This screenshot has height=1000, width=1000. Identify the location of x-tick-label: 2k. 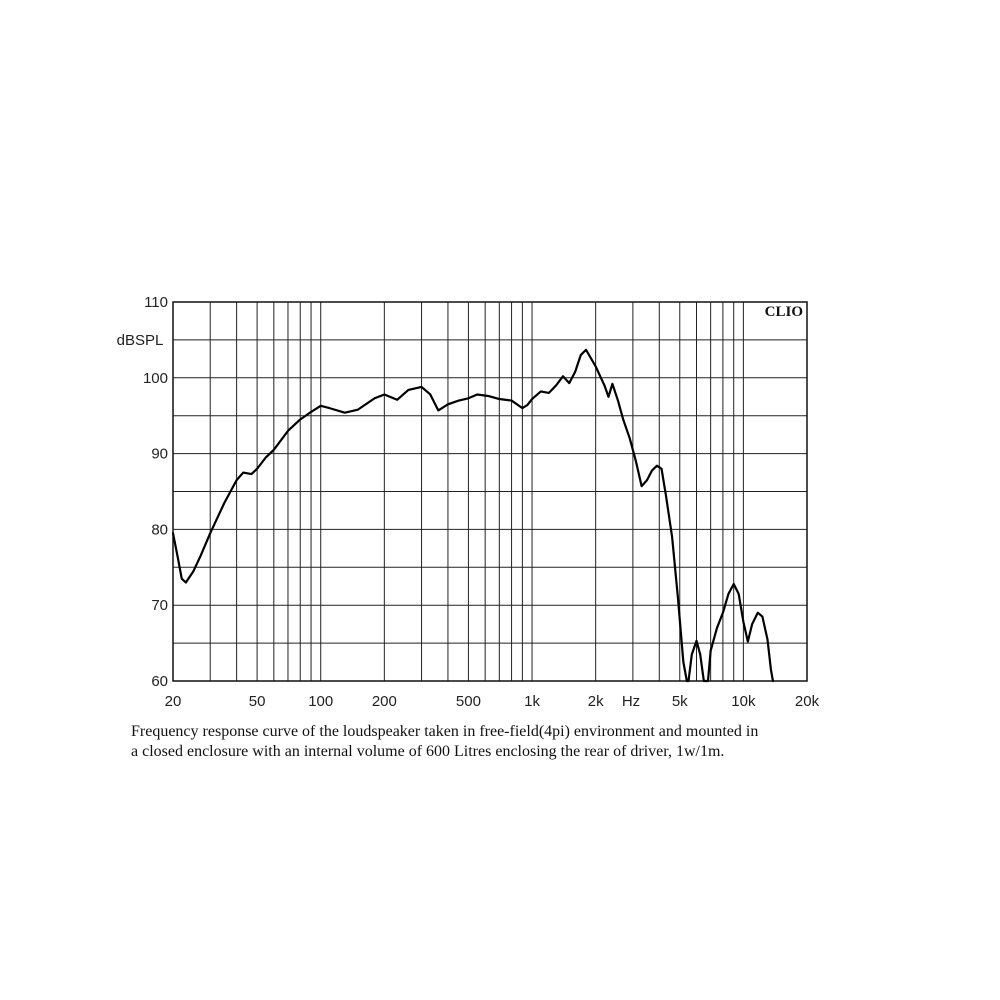
(596, 701).